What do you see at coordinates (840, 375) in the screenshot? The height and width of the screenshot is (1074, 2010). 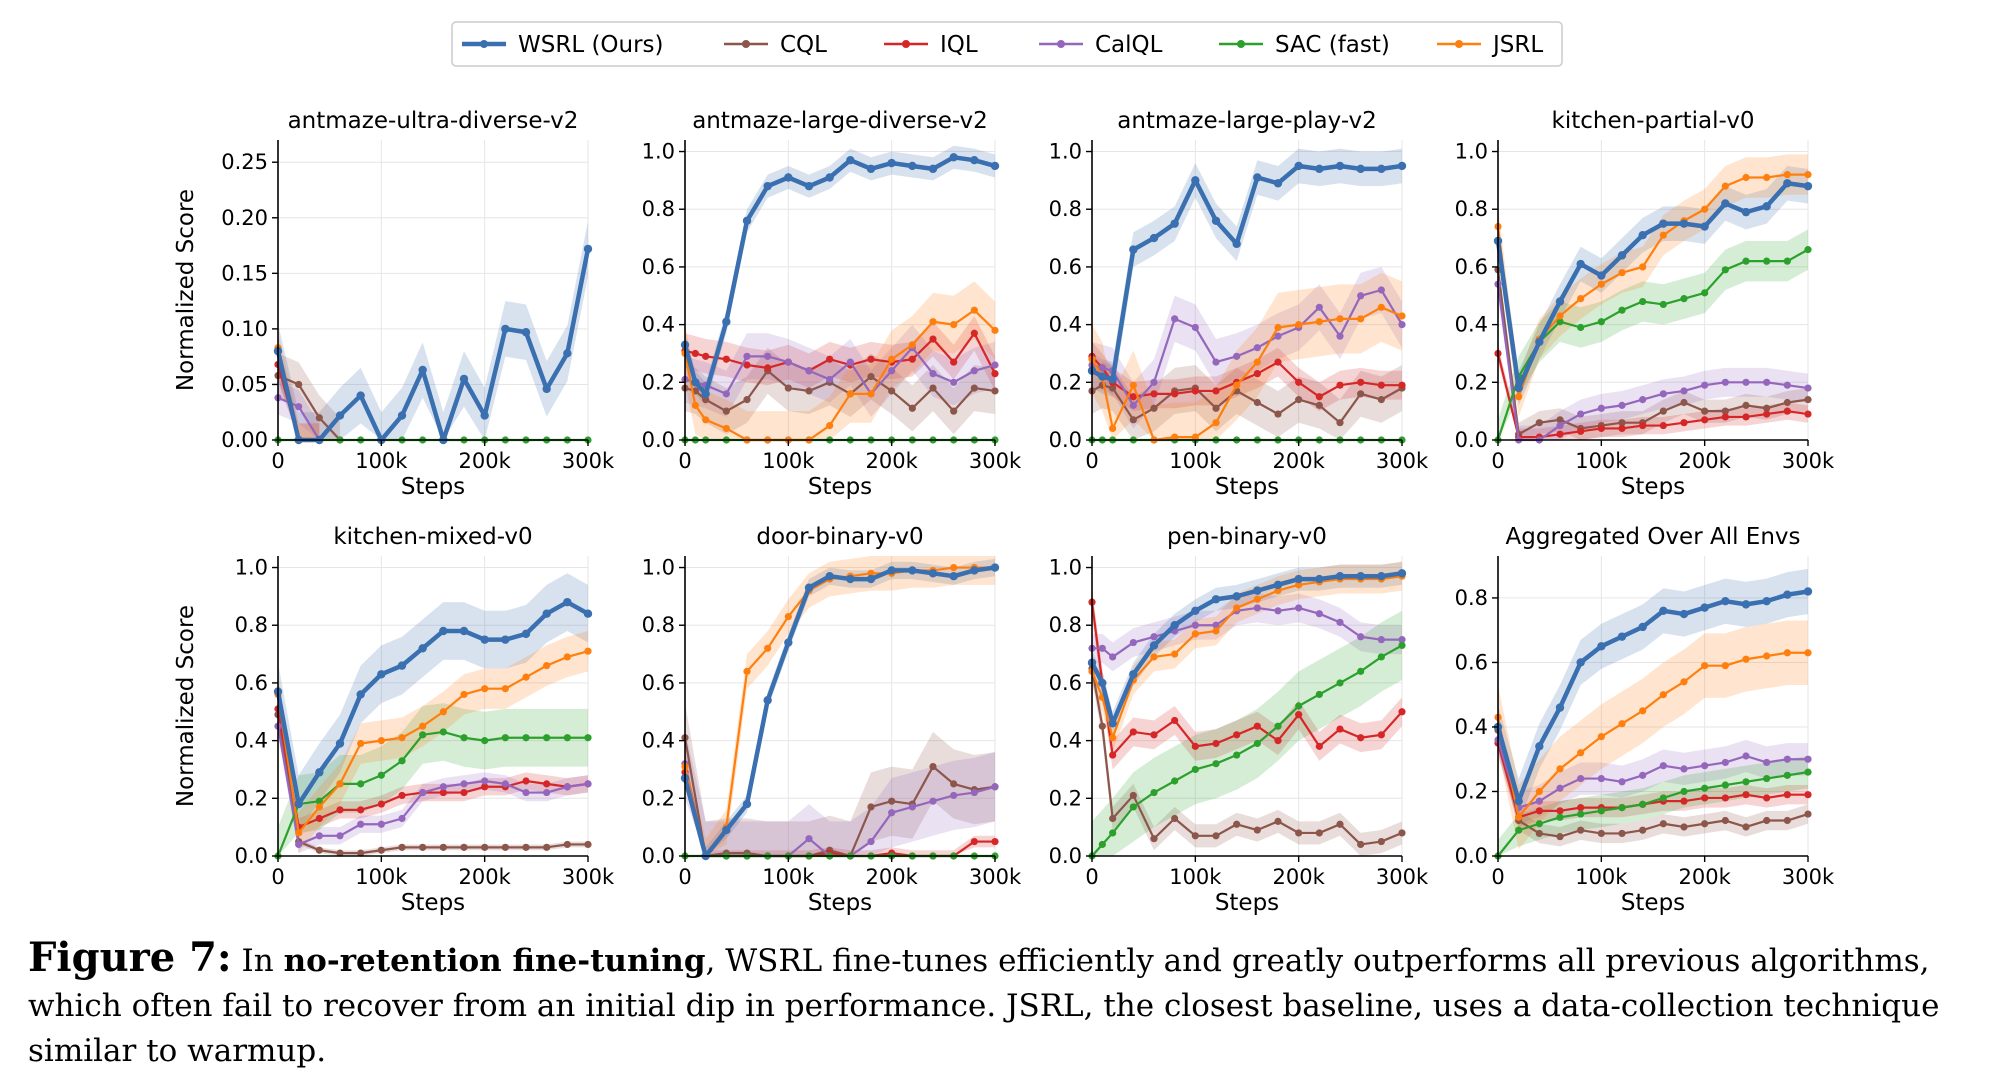 I see `series-jsrl` at bounding box center [840, 375].